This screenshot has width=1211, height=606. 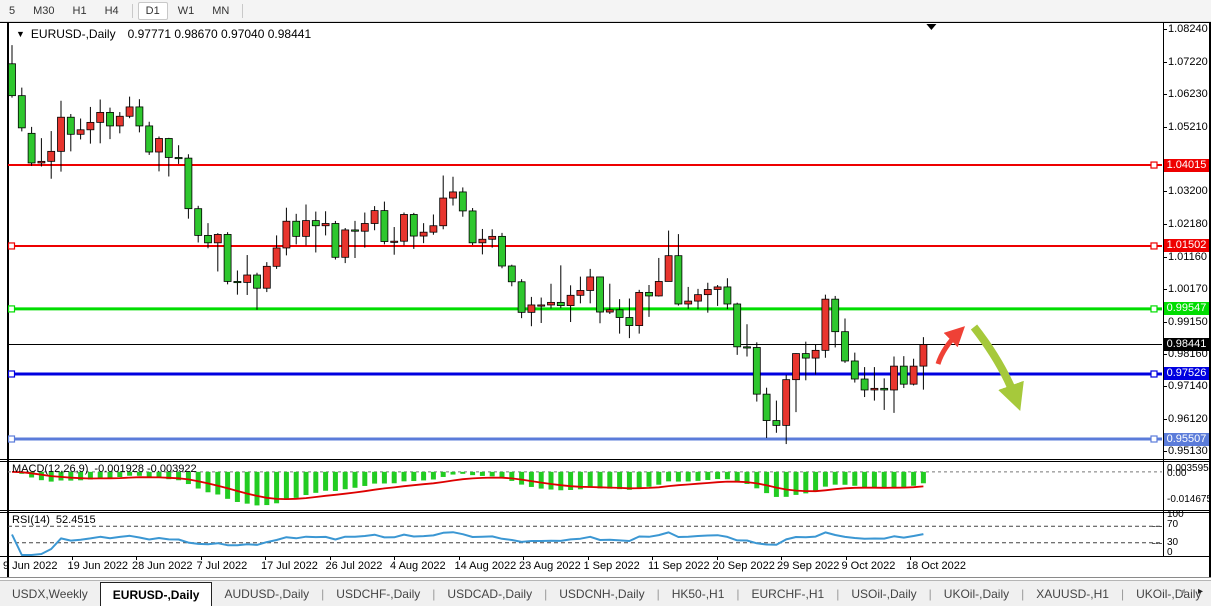 What do you see at coordinates (679, 566) in the screenshot?
I see `date-axis-label: 11 Sep 2022` at bounding box center [679, 566].